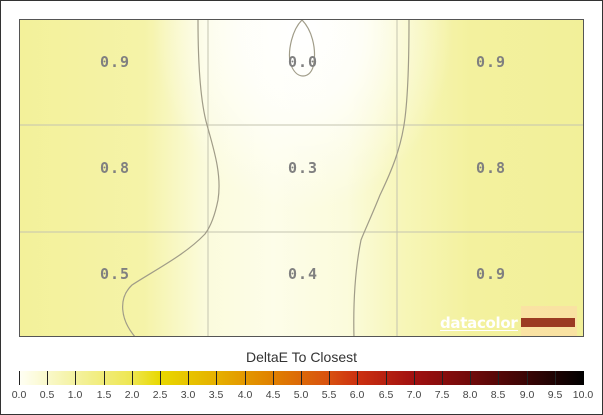  What do you see at coordinates (498, 395) in the screenshot?
I see `colorbar-tick-label: 8.5` at bounding box center [498, 395].